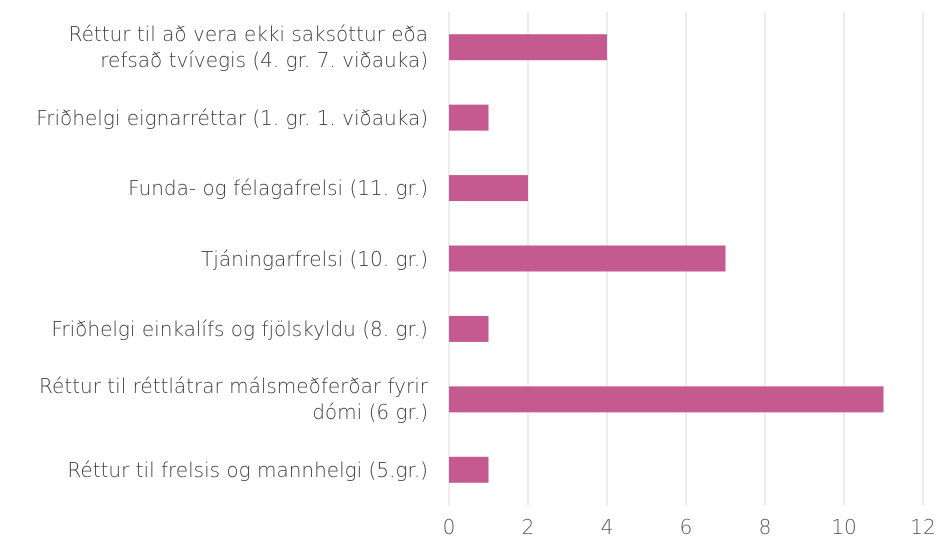 The width and height of the screenshot is (937, 543). Describe the element at coordinates (528, 527) in the screenshot. I see `x-tick-label: 2` at that location.